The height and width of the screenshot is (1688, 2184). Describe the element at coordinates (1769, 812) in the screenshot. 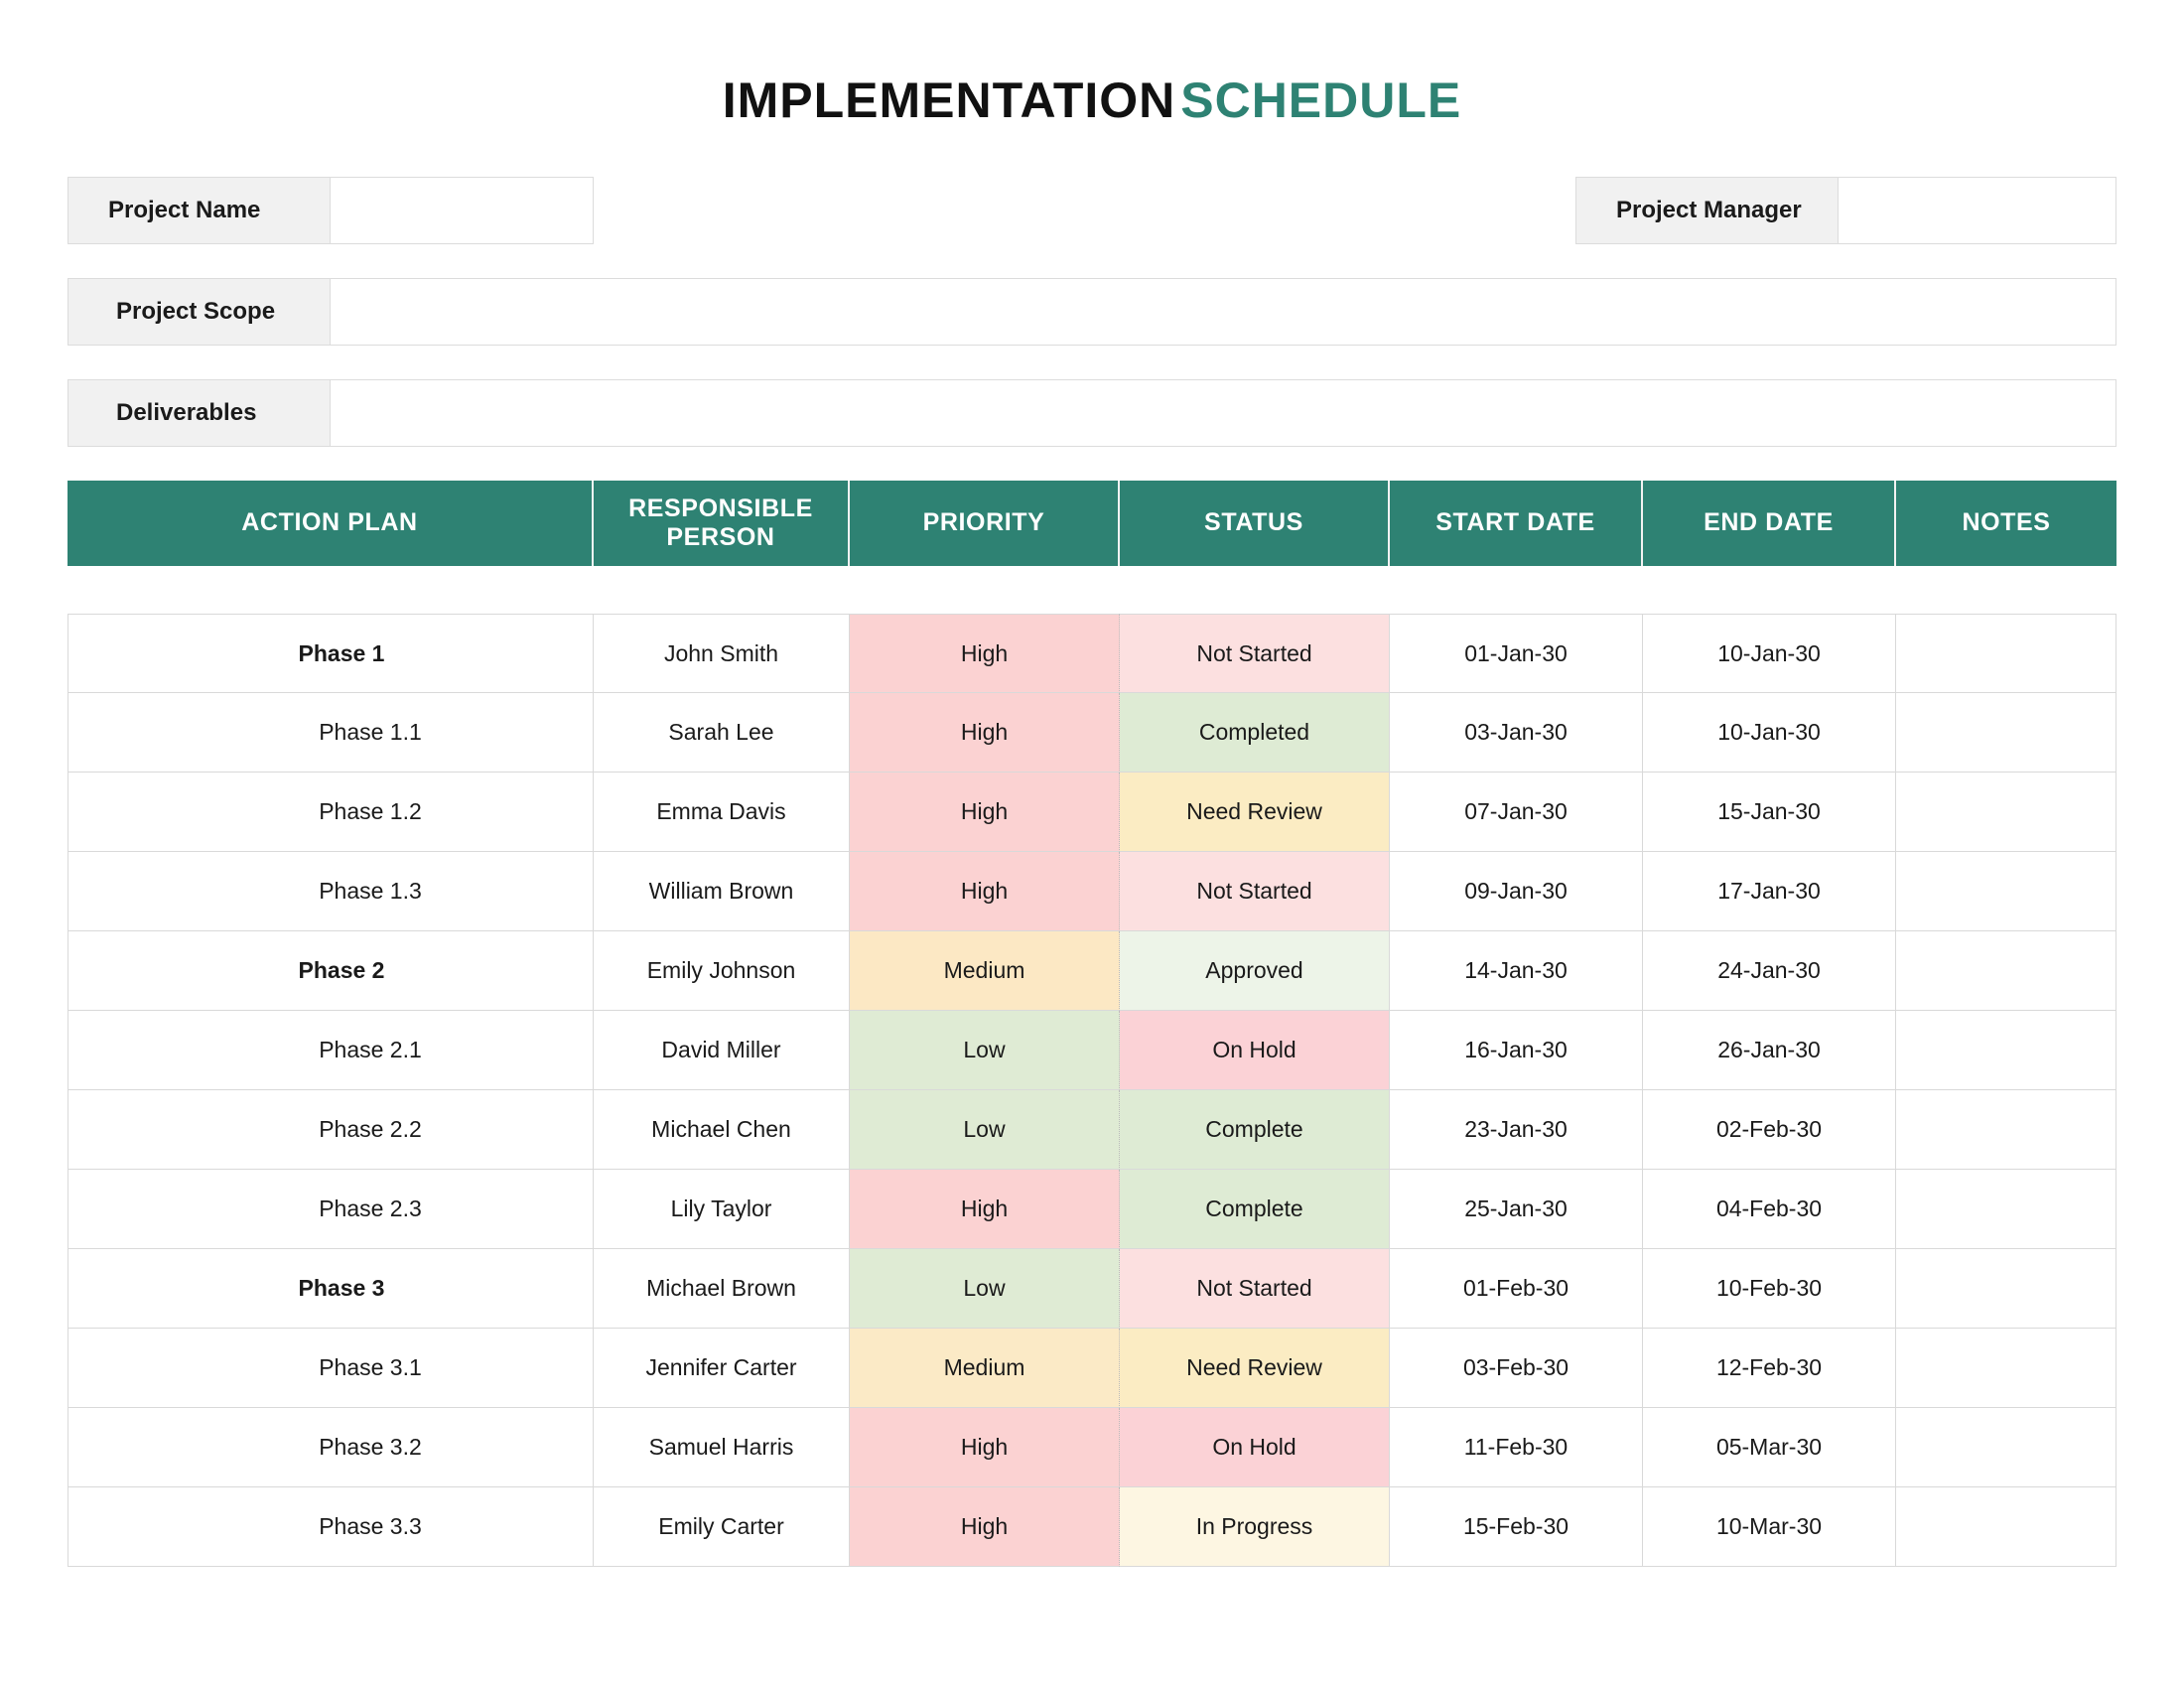

I see `cell-end-date: 15-Jan-30` at that location.